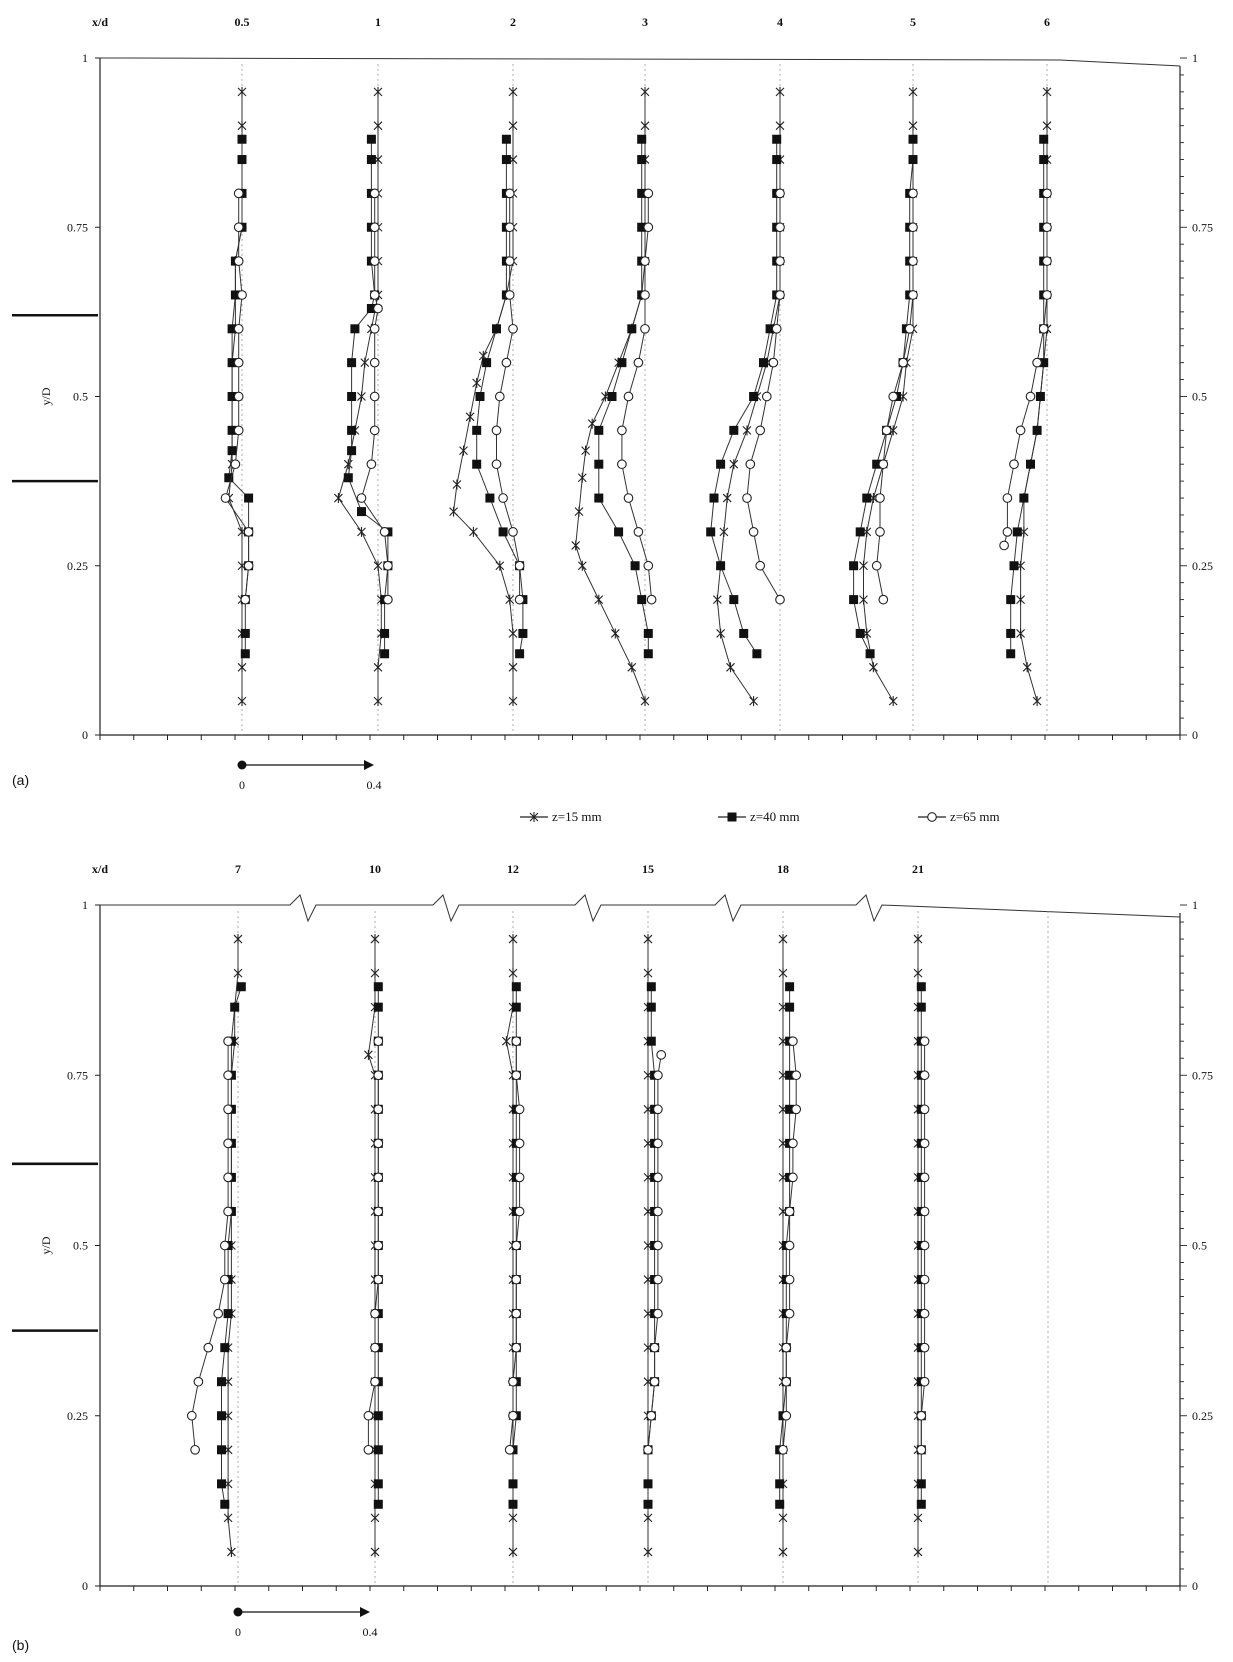 The height and width of the screenshot is (1662, 1233). Describe the element at coordinates (238, 1632) in the screenshot. I see `scale-arrow-label-0: 0` at that location.